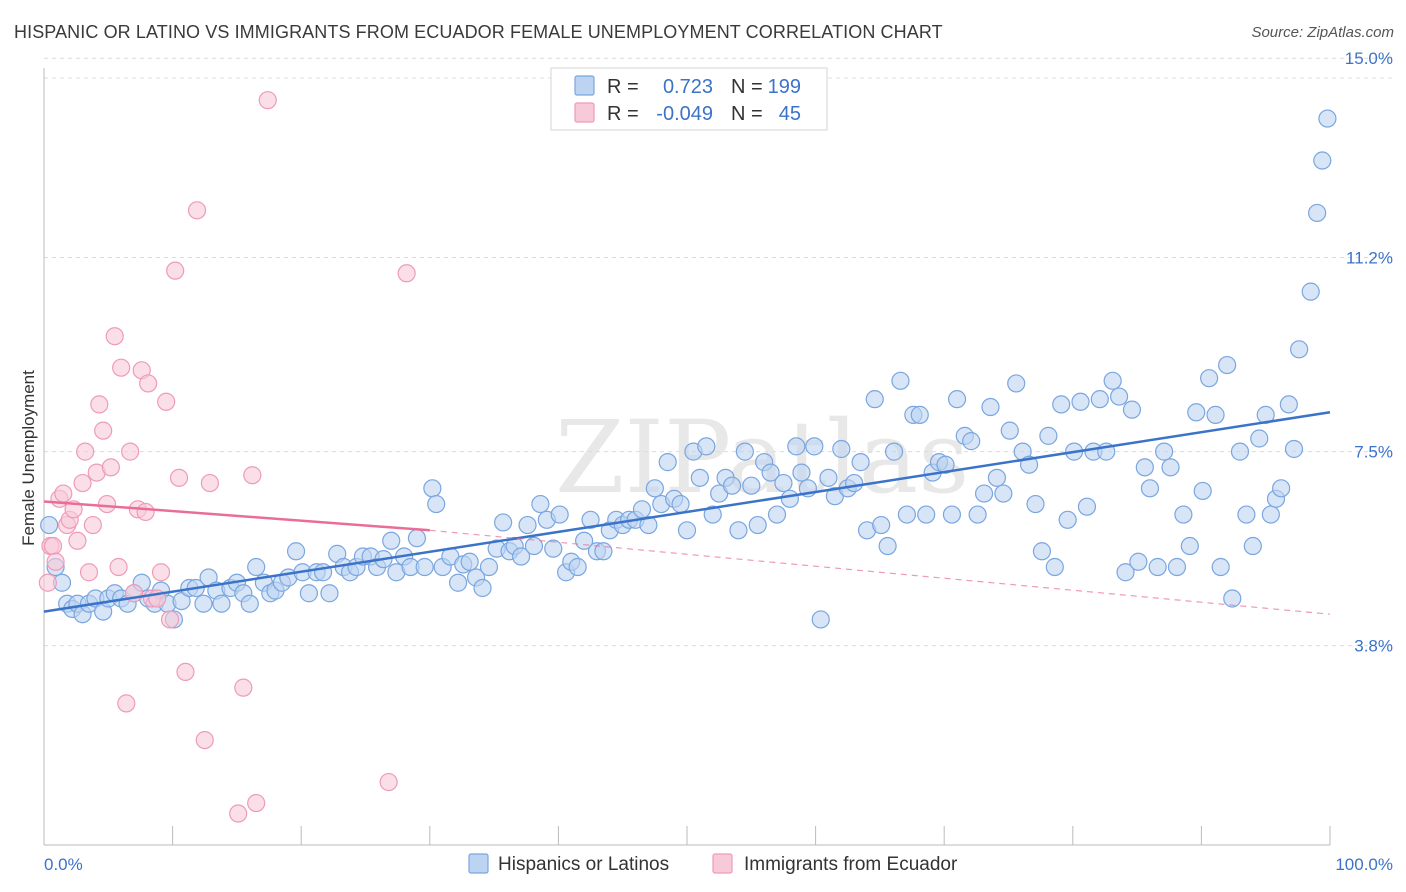 This screenshot has width=1406, height=892. What do you see at coordinates (790, 114) in the screenshot?
I see `legend-n-value-2: 45` at bounding box center [790, 114].